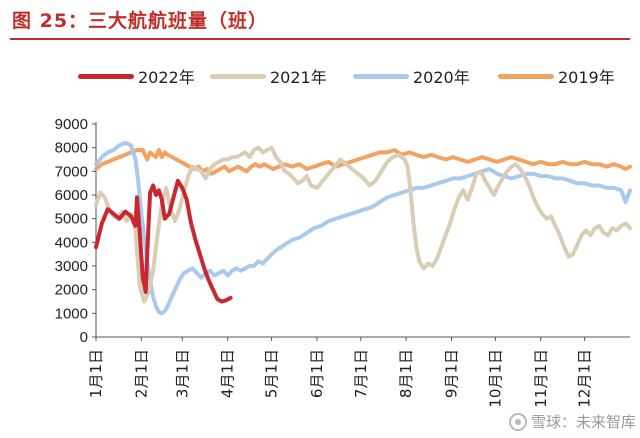 This screenshot has height=438, width=640. I want to click on legend-item-2022: 2022年, so click(136, 76).